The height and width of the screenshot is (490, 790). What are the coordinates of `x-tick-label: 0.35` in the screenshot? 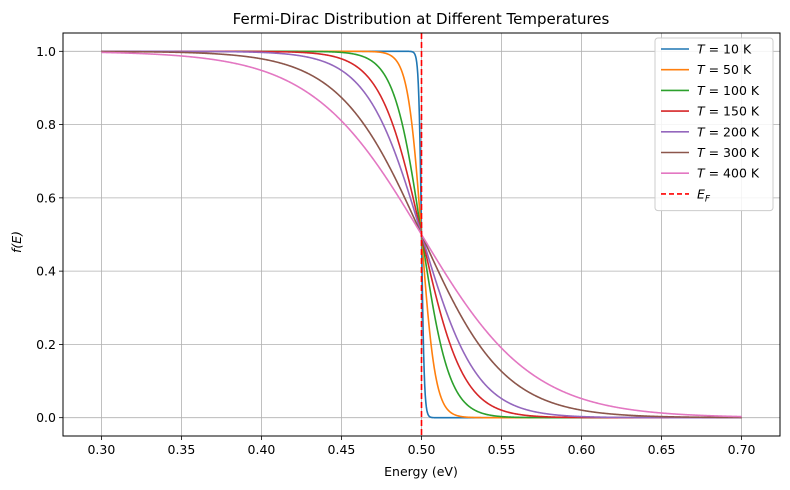 It's located at (182, 449).